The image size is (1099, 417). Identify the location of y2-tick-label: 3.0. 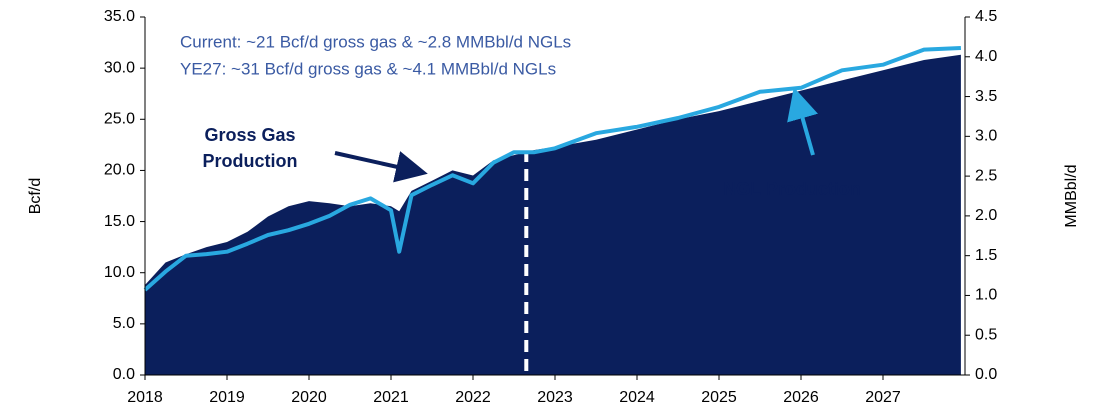
(986, 136).